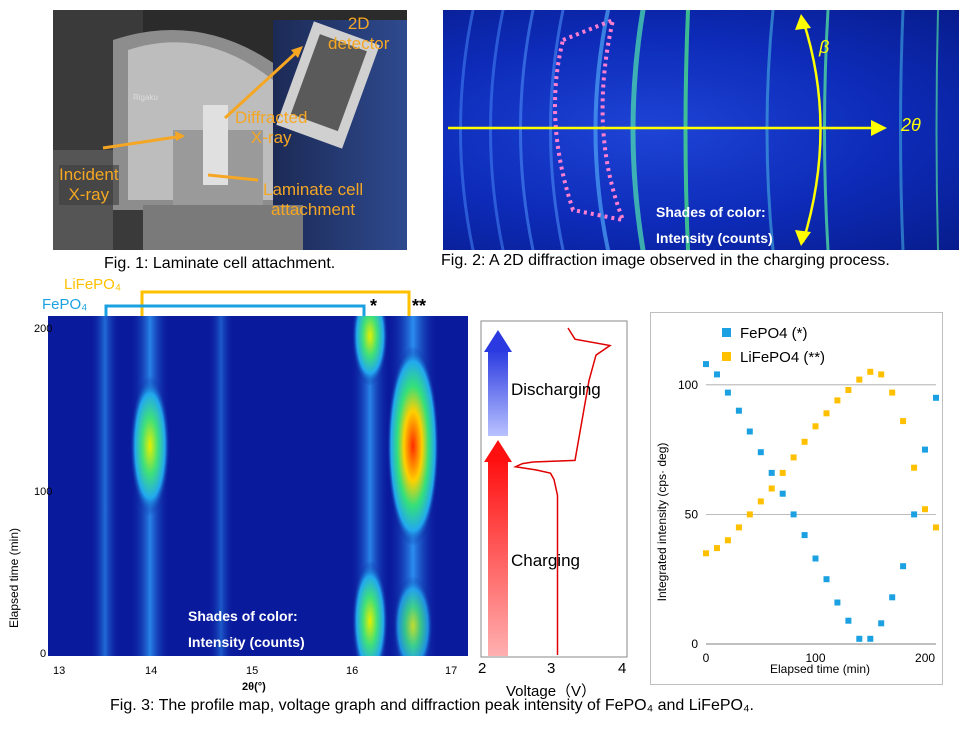  Describe the element at coordinates (711, 212) in the screenshot. I see `shades-label-line1: Shades of color:` at that location.